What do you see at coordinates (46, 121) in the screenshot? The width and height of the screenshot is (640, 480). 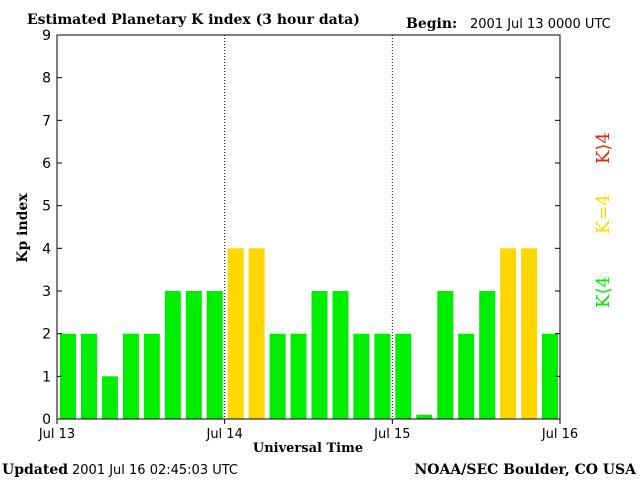 I see `y-tick-label-7: 7` at bounding box center [46, 121].